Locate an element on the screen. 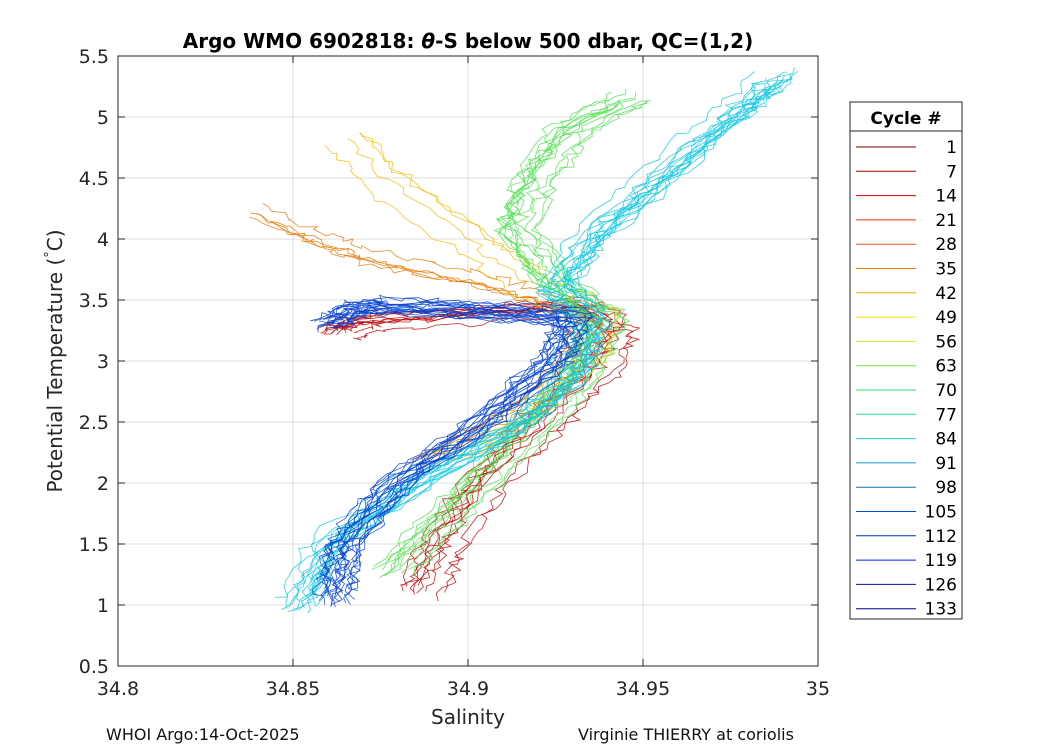 This screenshot has width=1050, height=750. legend-box is located at coordinates (906, 360).